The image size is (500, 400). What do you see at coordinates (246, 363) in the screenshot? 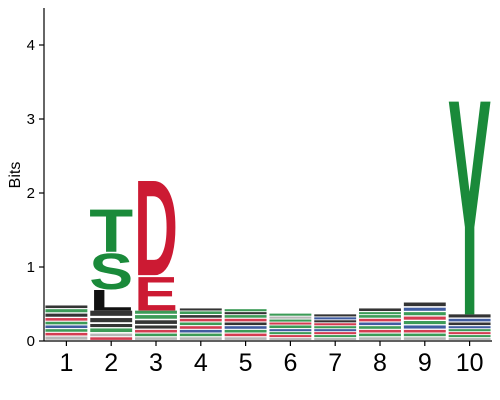
I see `position-label: 5` at bounding box center [246, 363].